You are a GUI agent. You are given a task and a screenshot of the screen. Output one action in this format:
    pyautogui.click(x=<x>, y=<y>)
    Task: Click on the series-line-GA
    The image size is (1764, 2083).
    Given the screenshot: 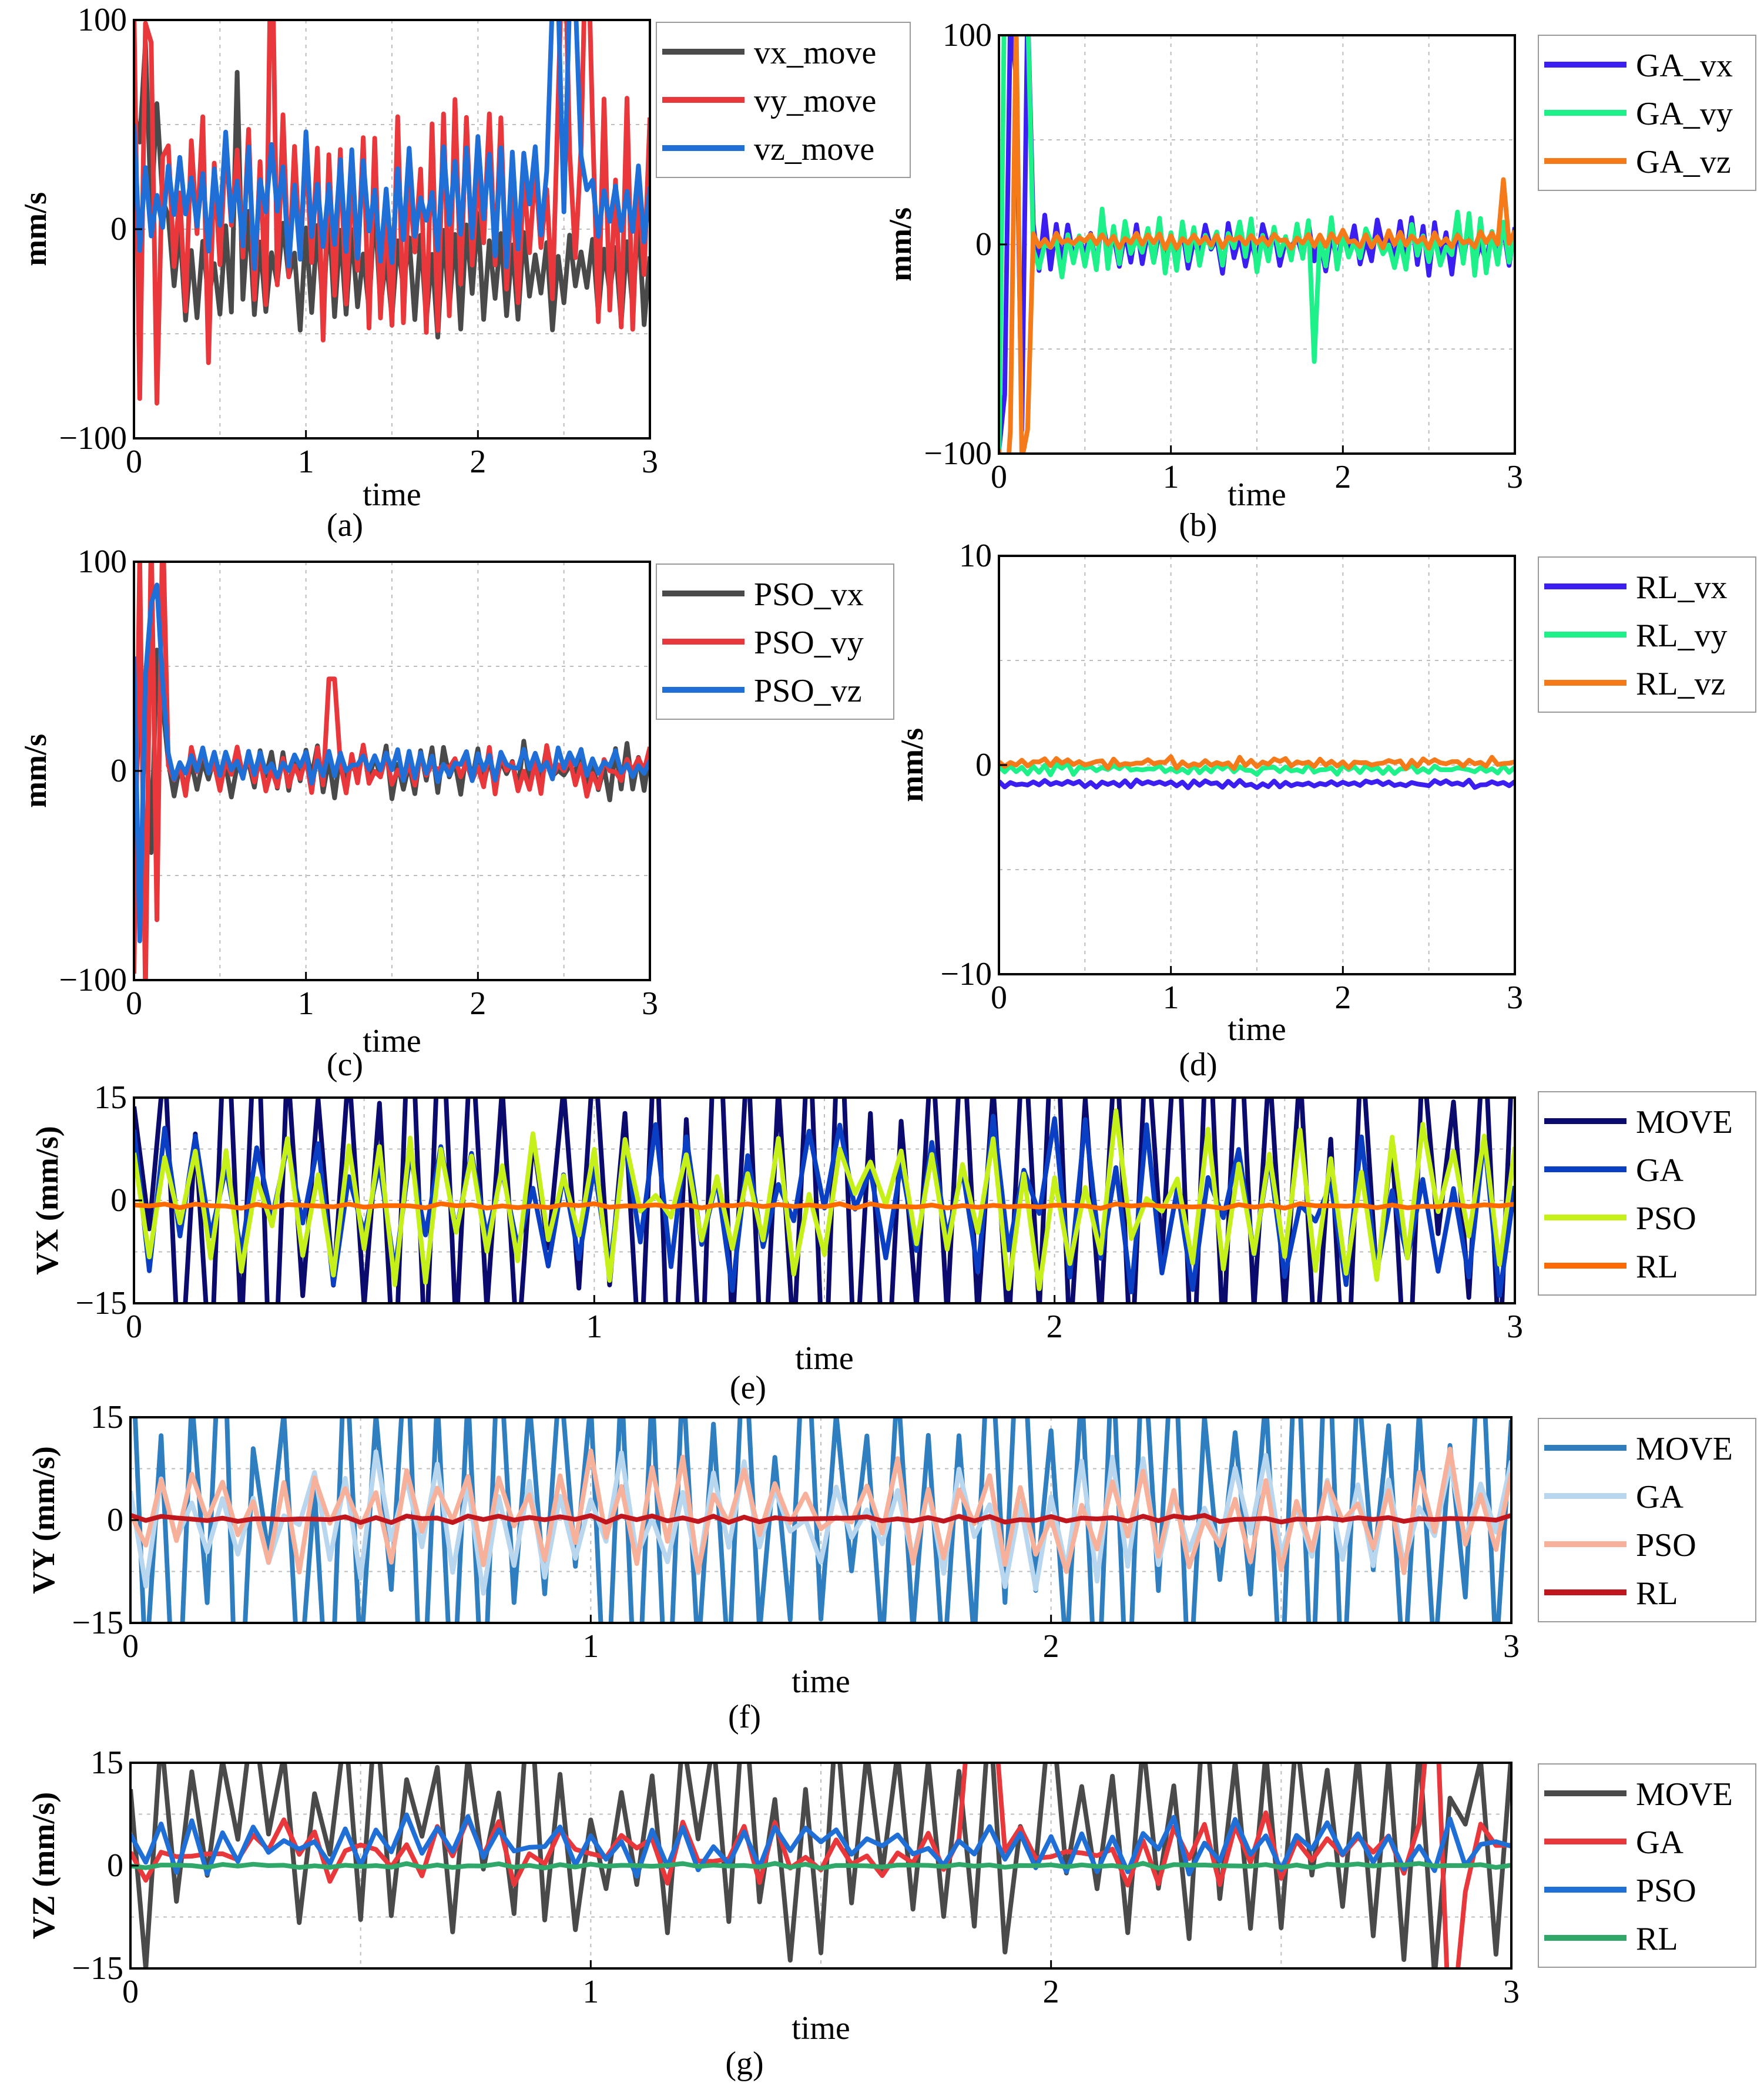 What is the action you would take?
    pyautogui.click(x=820, y=1522)
    